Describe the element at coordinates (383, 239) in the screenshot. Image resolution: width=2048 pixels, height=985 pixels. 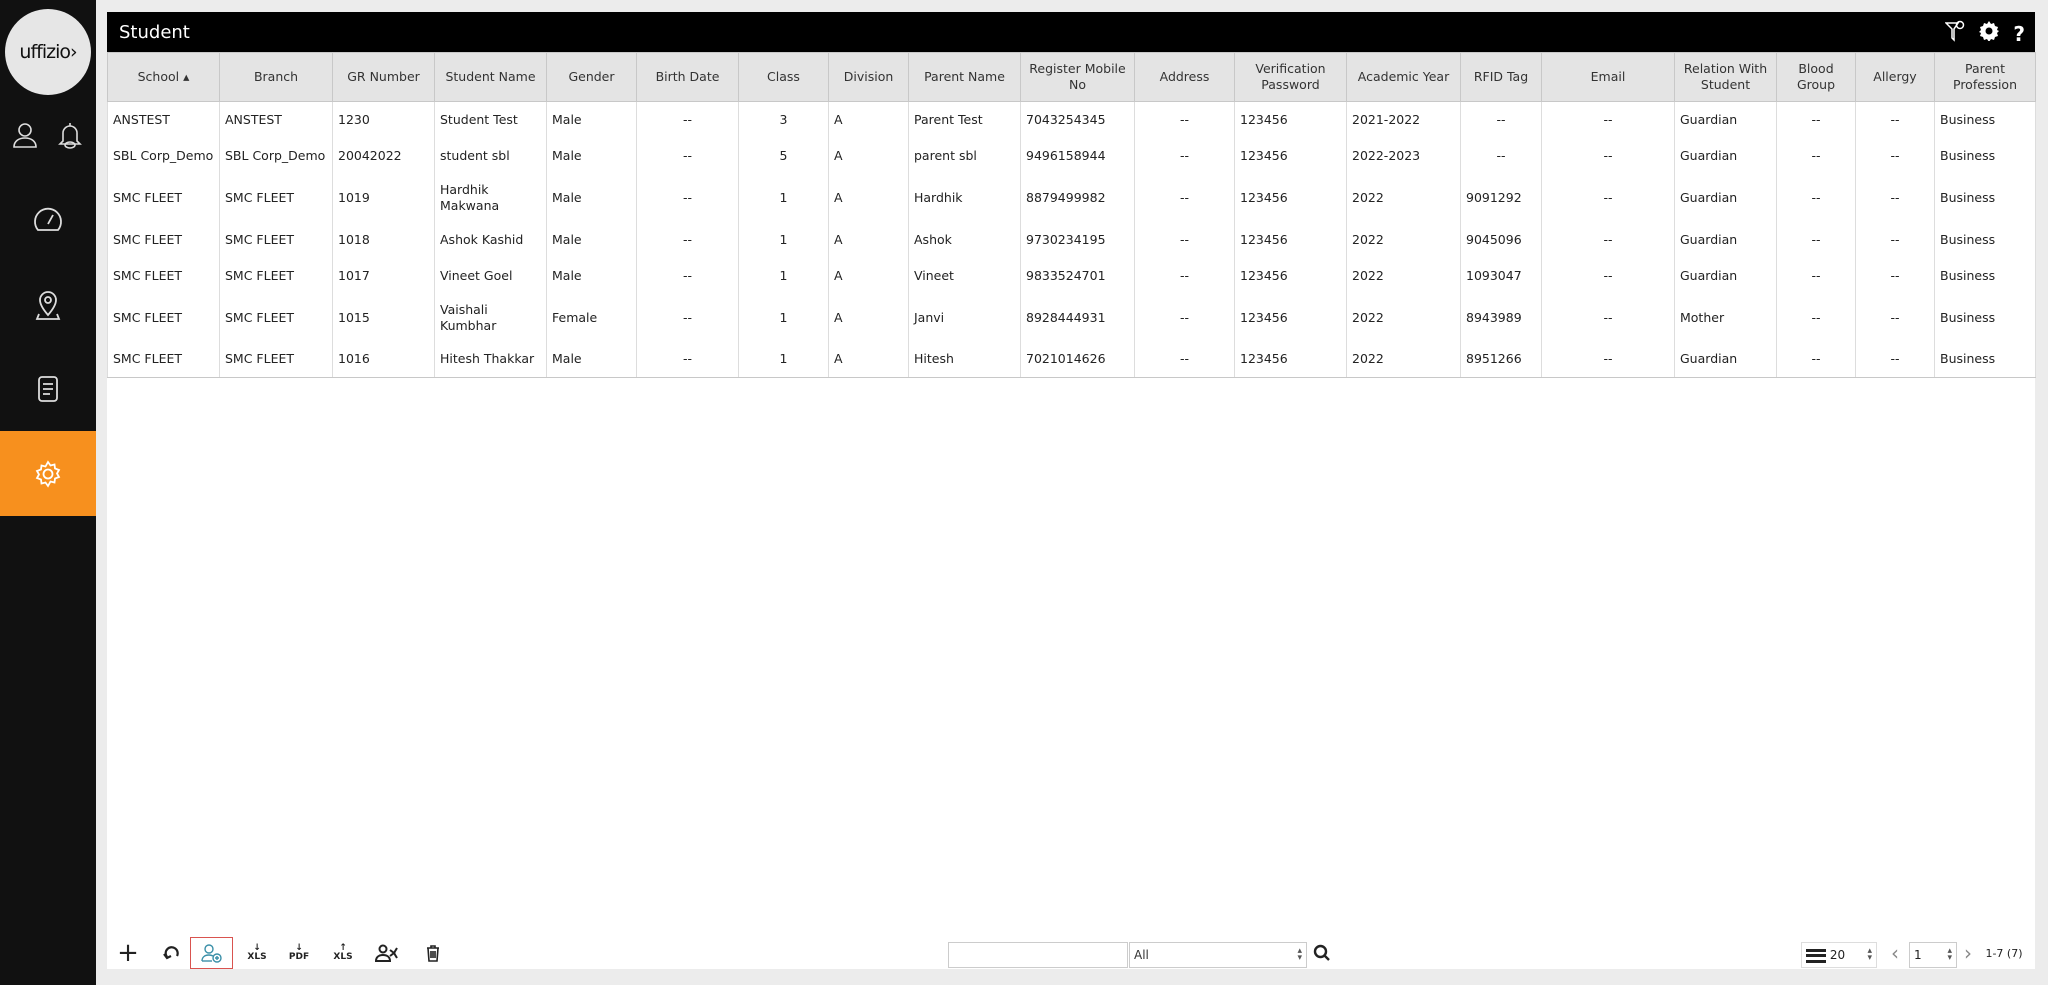
I see `table-cell: 1018` at that location.